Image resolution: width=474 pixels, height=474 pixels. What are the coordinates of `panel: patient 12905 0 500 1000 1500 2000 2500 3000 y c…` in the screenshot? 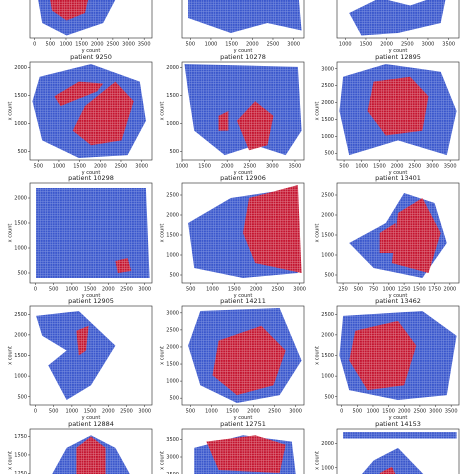 It's located at (80, 359).